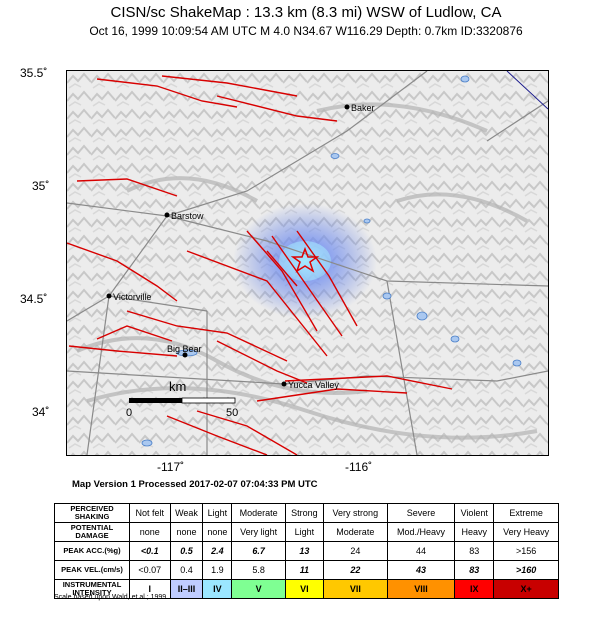  I want to click on row-header-acc: PEAK ACC.(%g), so click(92, 551).